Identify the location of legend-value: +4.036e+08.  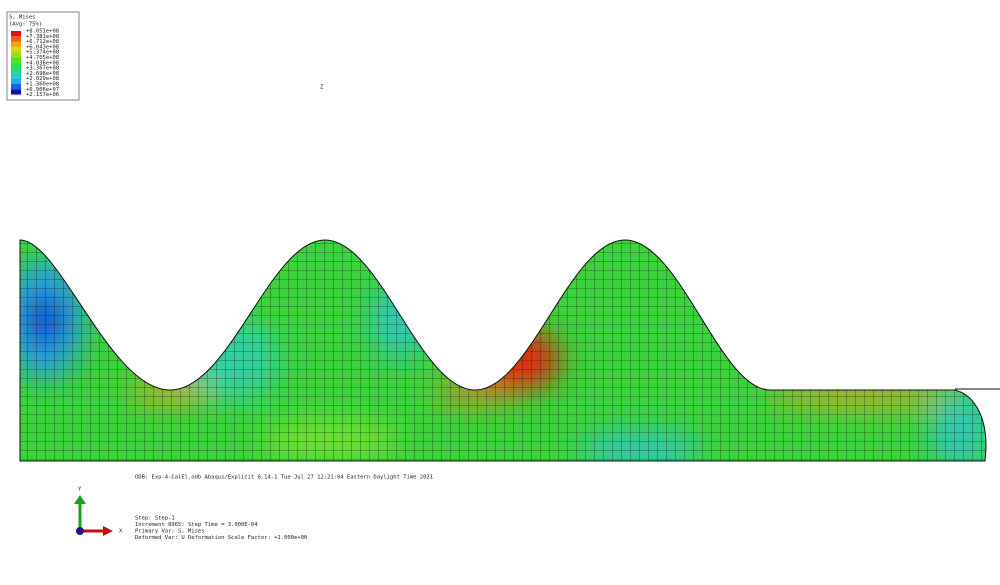
(42, 63).